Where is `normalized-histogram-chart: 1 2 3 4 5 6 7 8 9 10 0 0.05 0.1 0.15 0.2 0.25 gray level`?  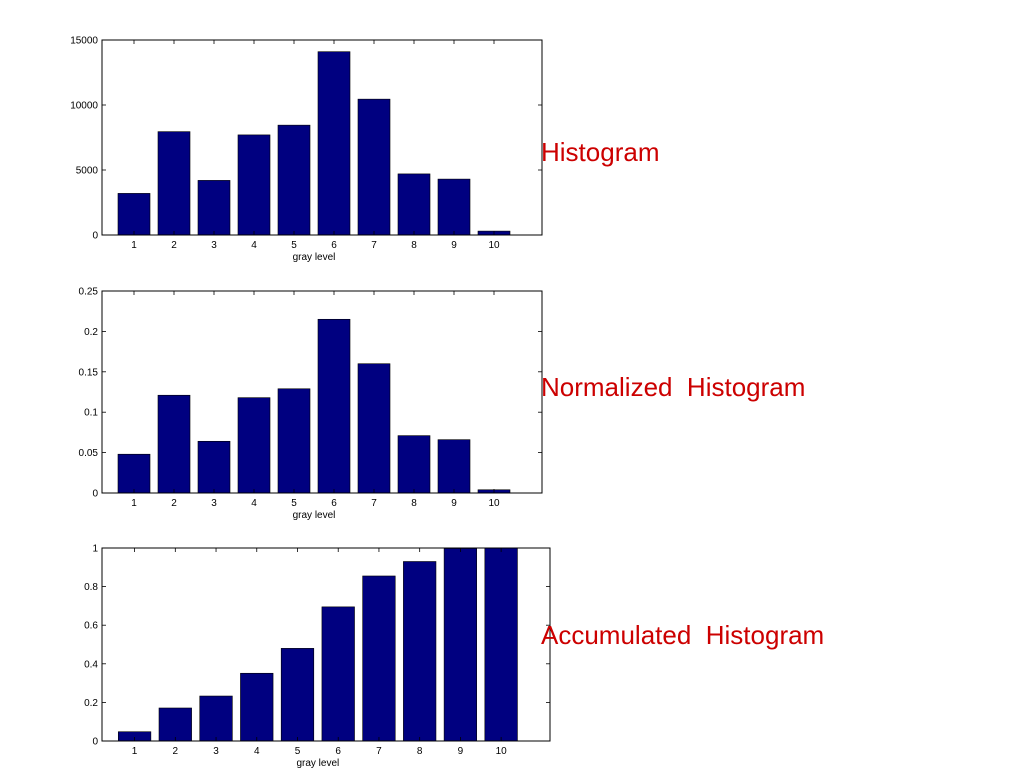 normalized-histogram-chart: 1 2 3 4 5 6 7 8 9 10 0 0.05 0.1 0.15 0.2 0.25 gray level is located at coordinates (311, 404).